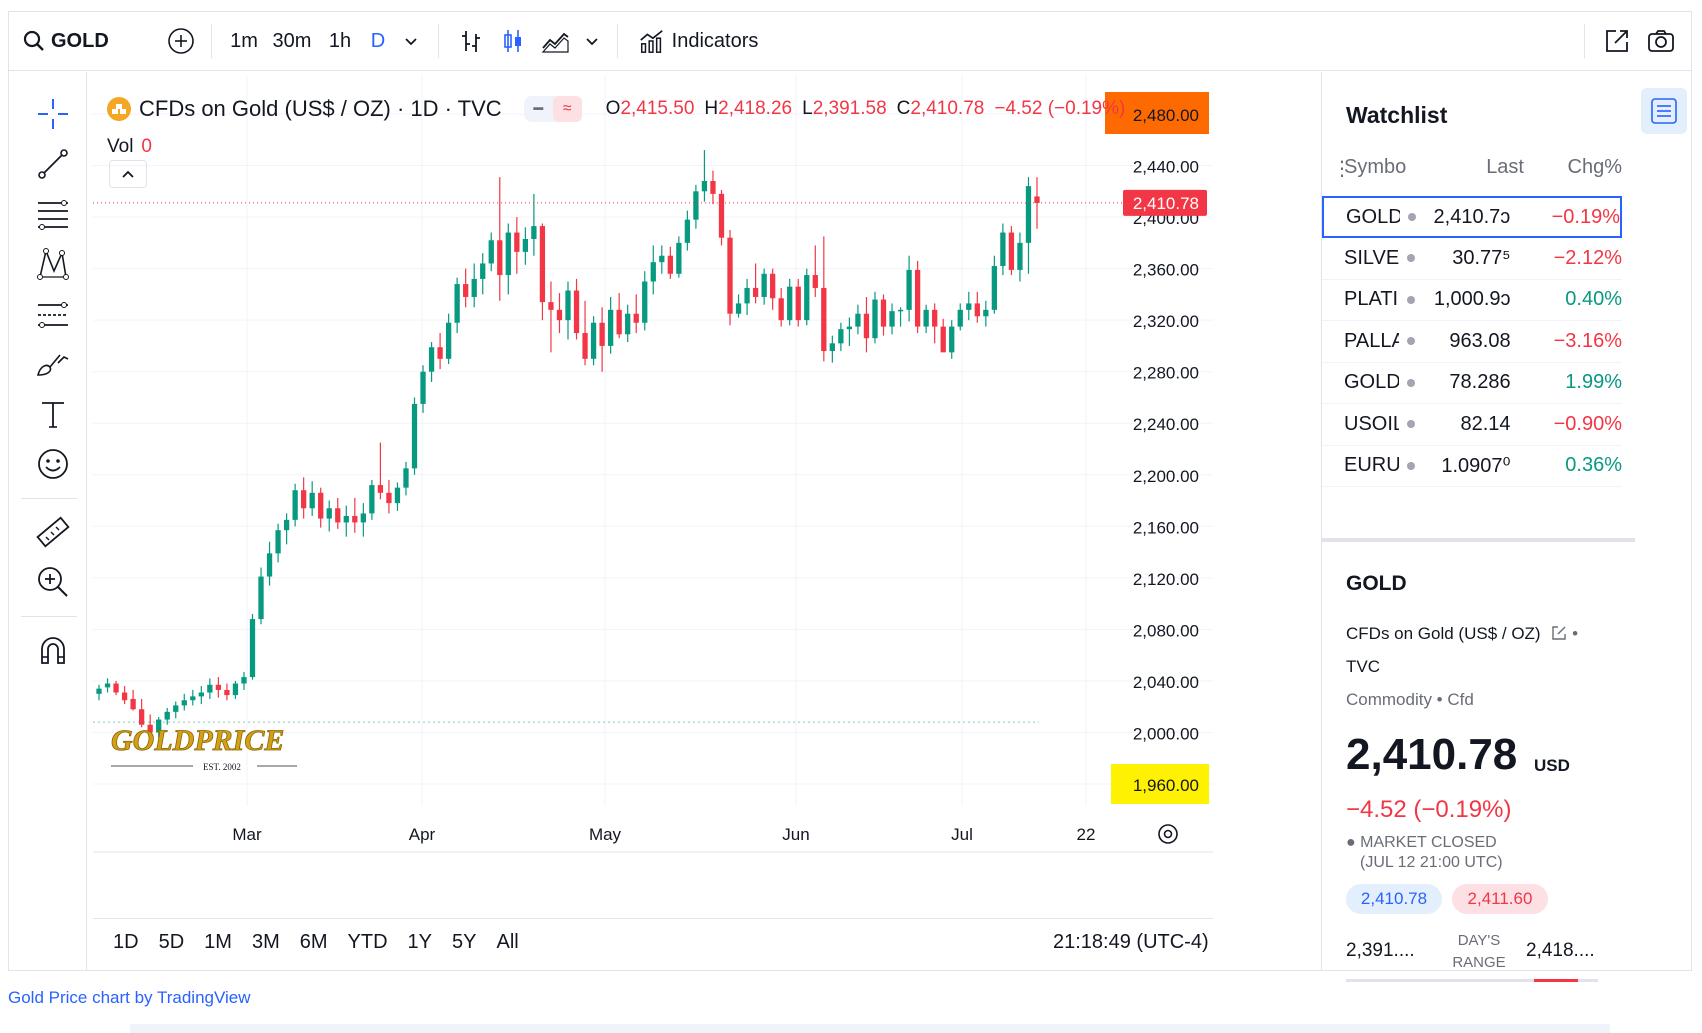 The image size is (1702, 1033). Describe the element at coordinates (1664, 111) in the screenshot. I see `watchlist-toggle-button` at that location.